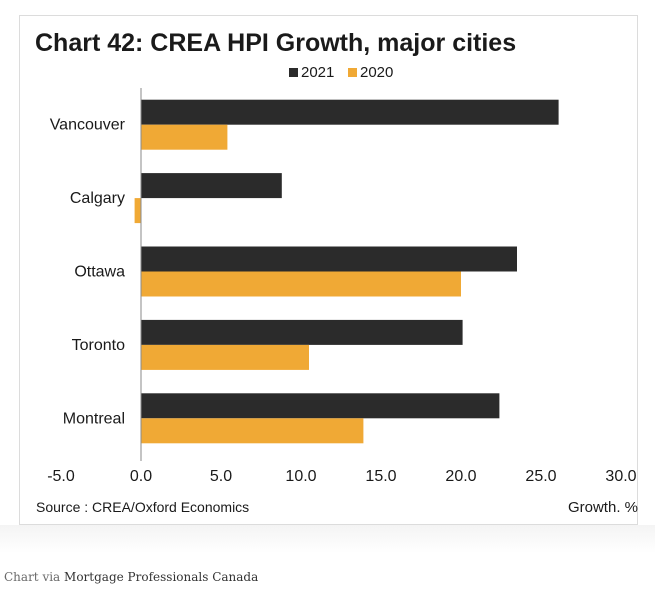 This screenshot has width=655, height=590. I want to click on x-tick-label: 5.0, so click(221, 476).